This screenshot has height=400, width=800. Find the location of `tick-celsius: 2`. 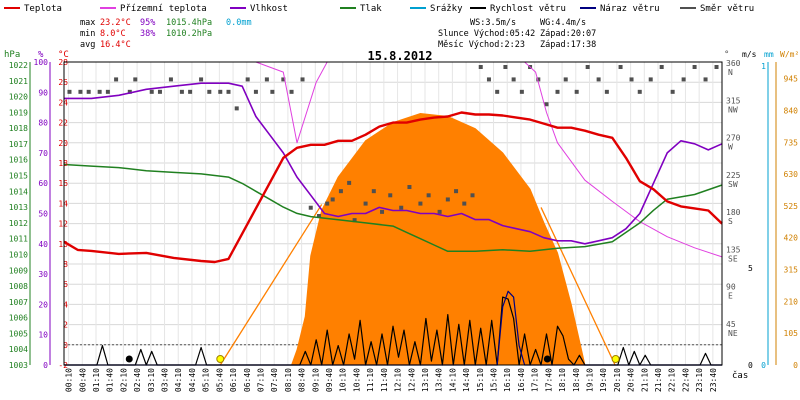

tick-celsius: 2 is located at coordinates (65, 325).